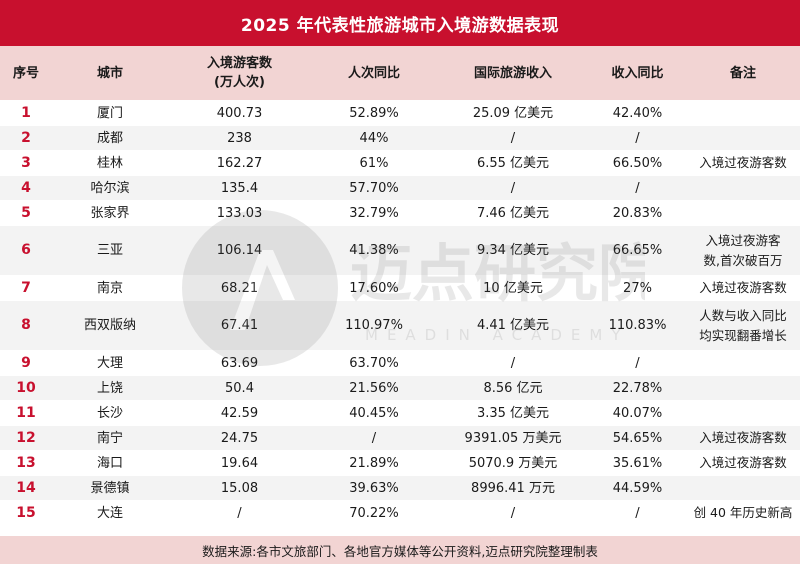  Describe the element at coordinates (239, 388) in the screenshot. I see `row-arrivals: 50.4` at that location.